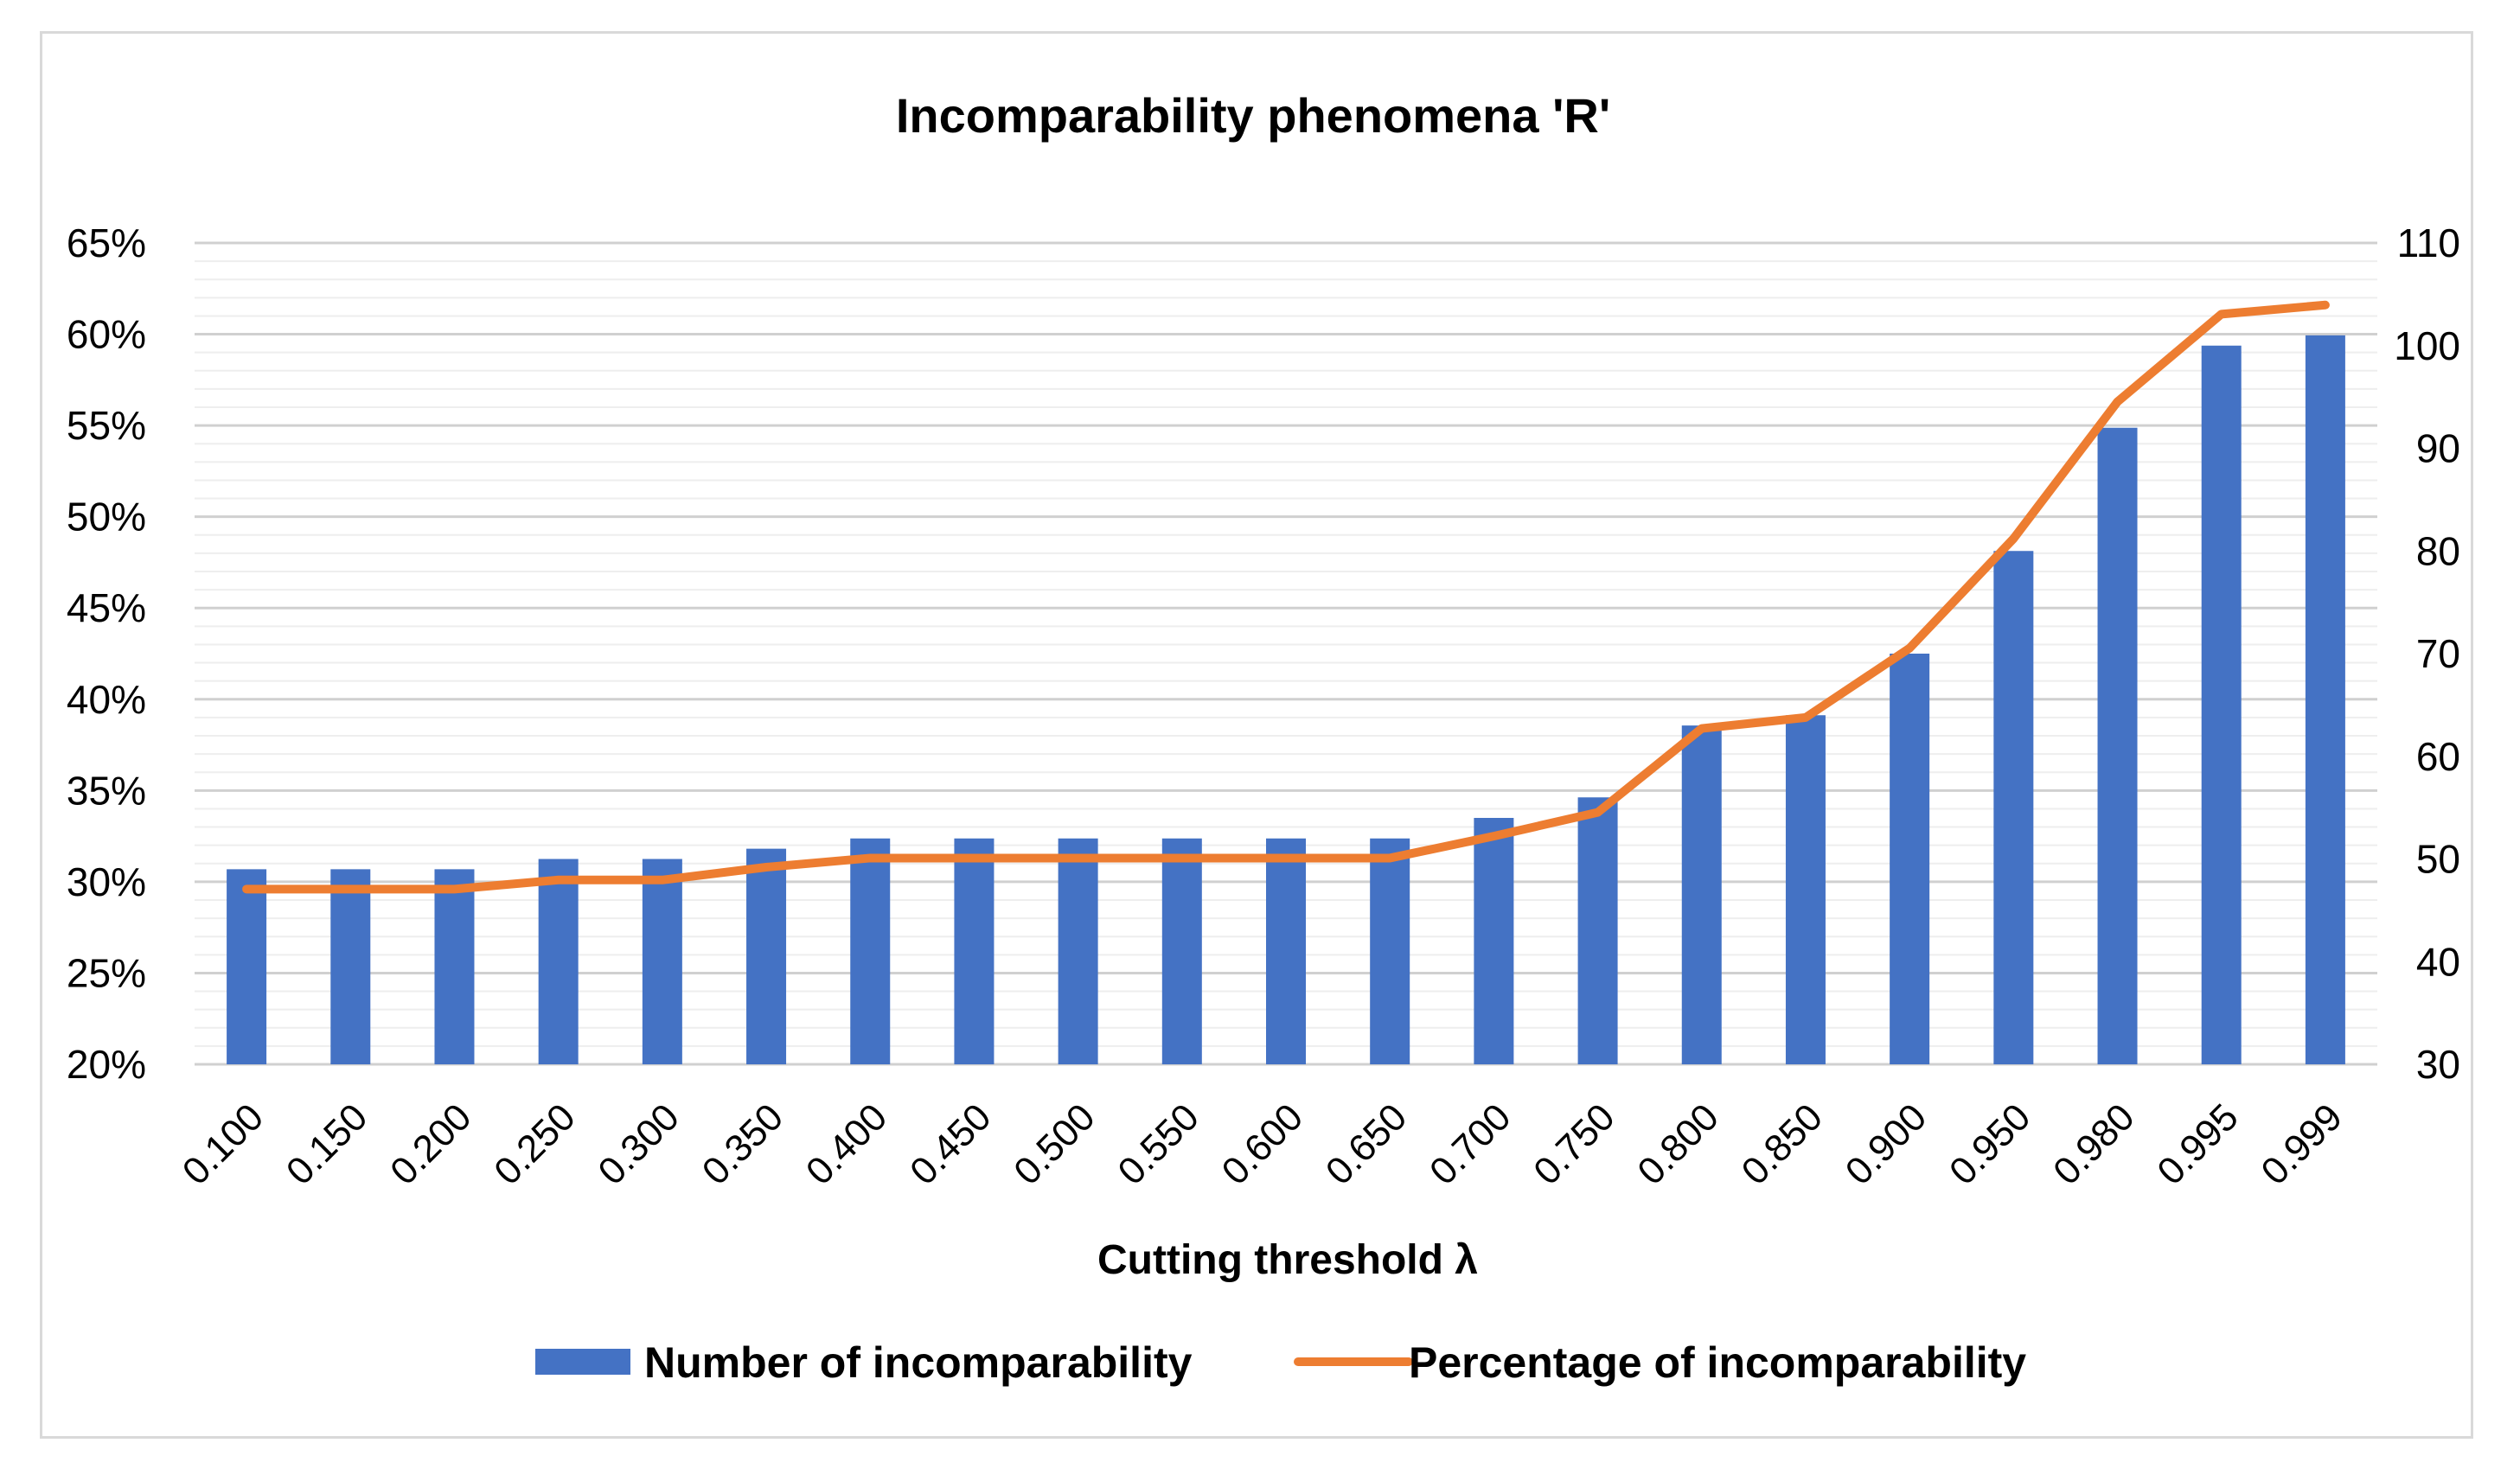  I want to click on bar-0.300, so click(662, 961).